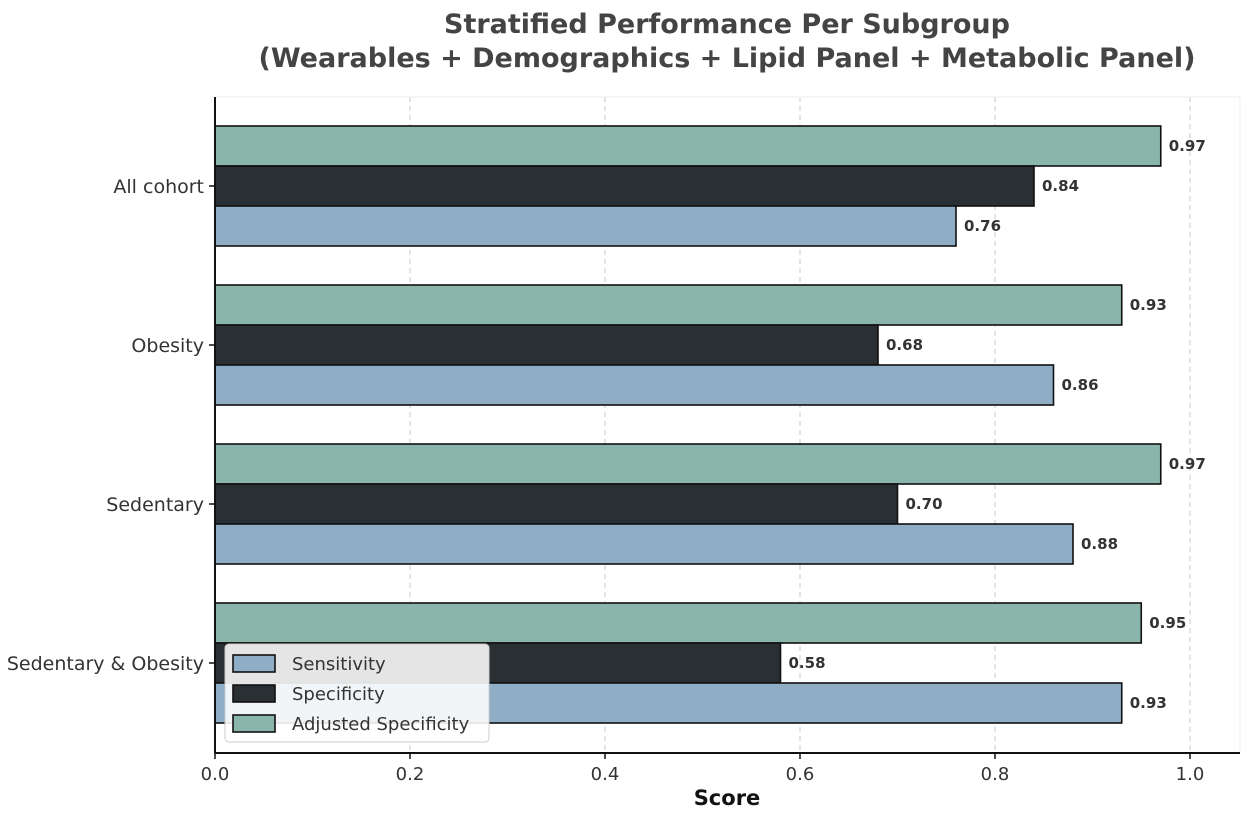  What do you see at coordinates (1060, 186) in the screenshot?
I see `data-label: 0.84` at bounding box center [1060, 186].